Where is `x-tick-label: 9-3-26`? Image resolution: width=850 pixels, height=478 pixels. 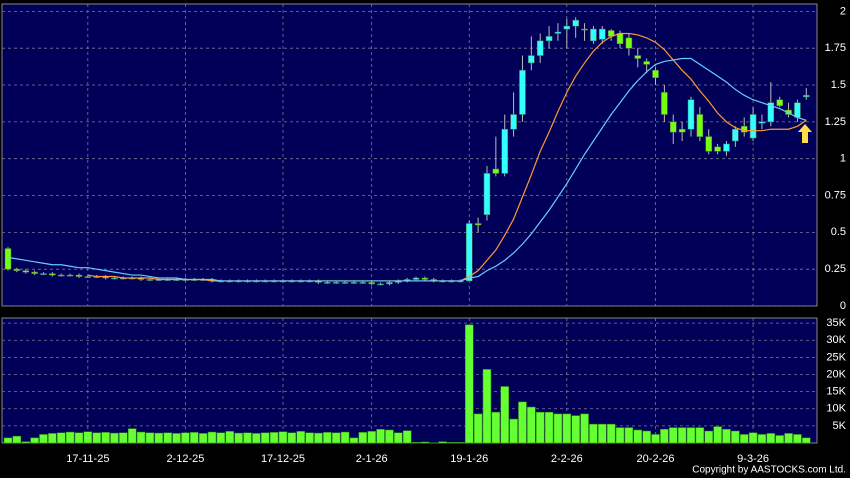 x-tick-label: 9-3-26 is located at coordinates (753, 459).